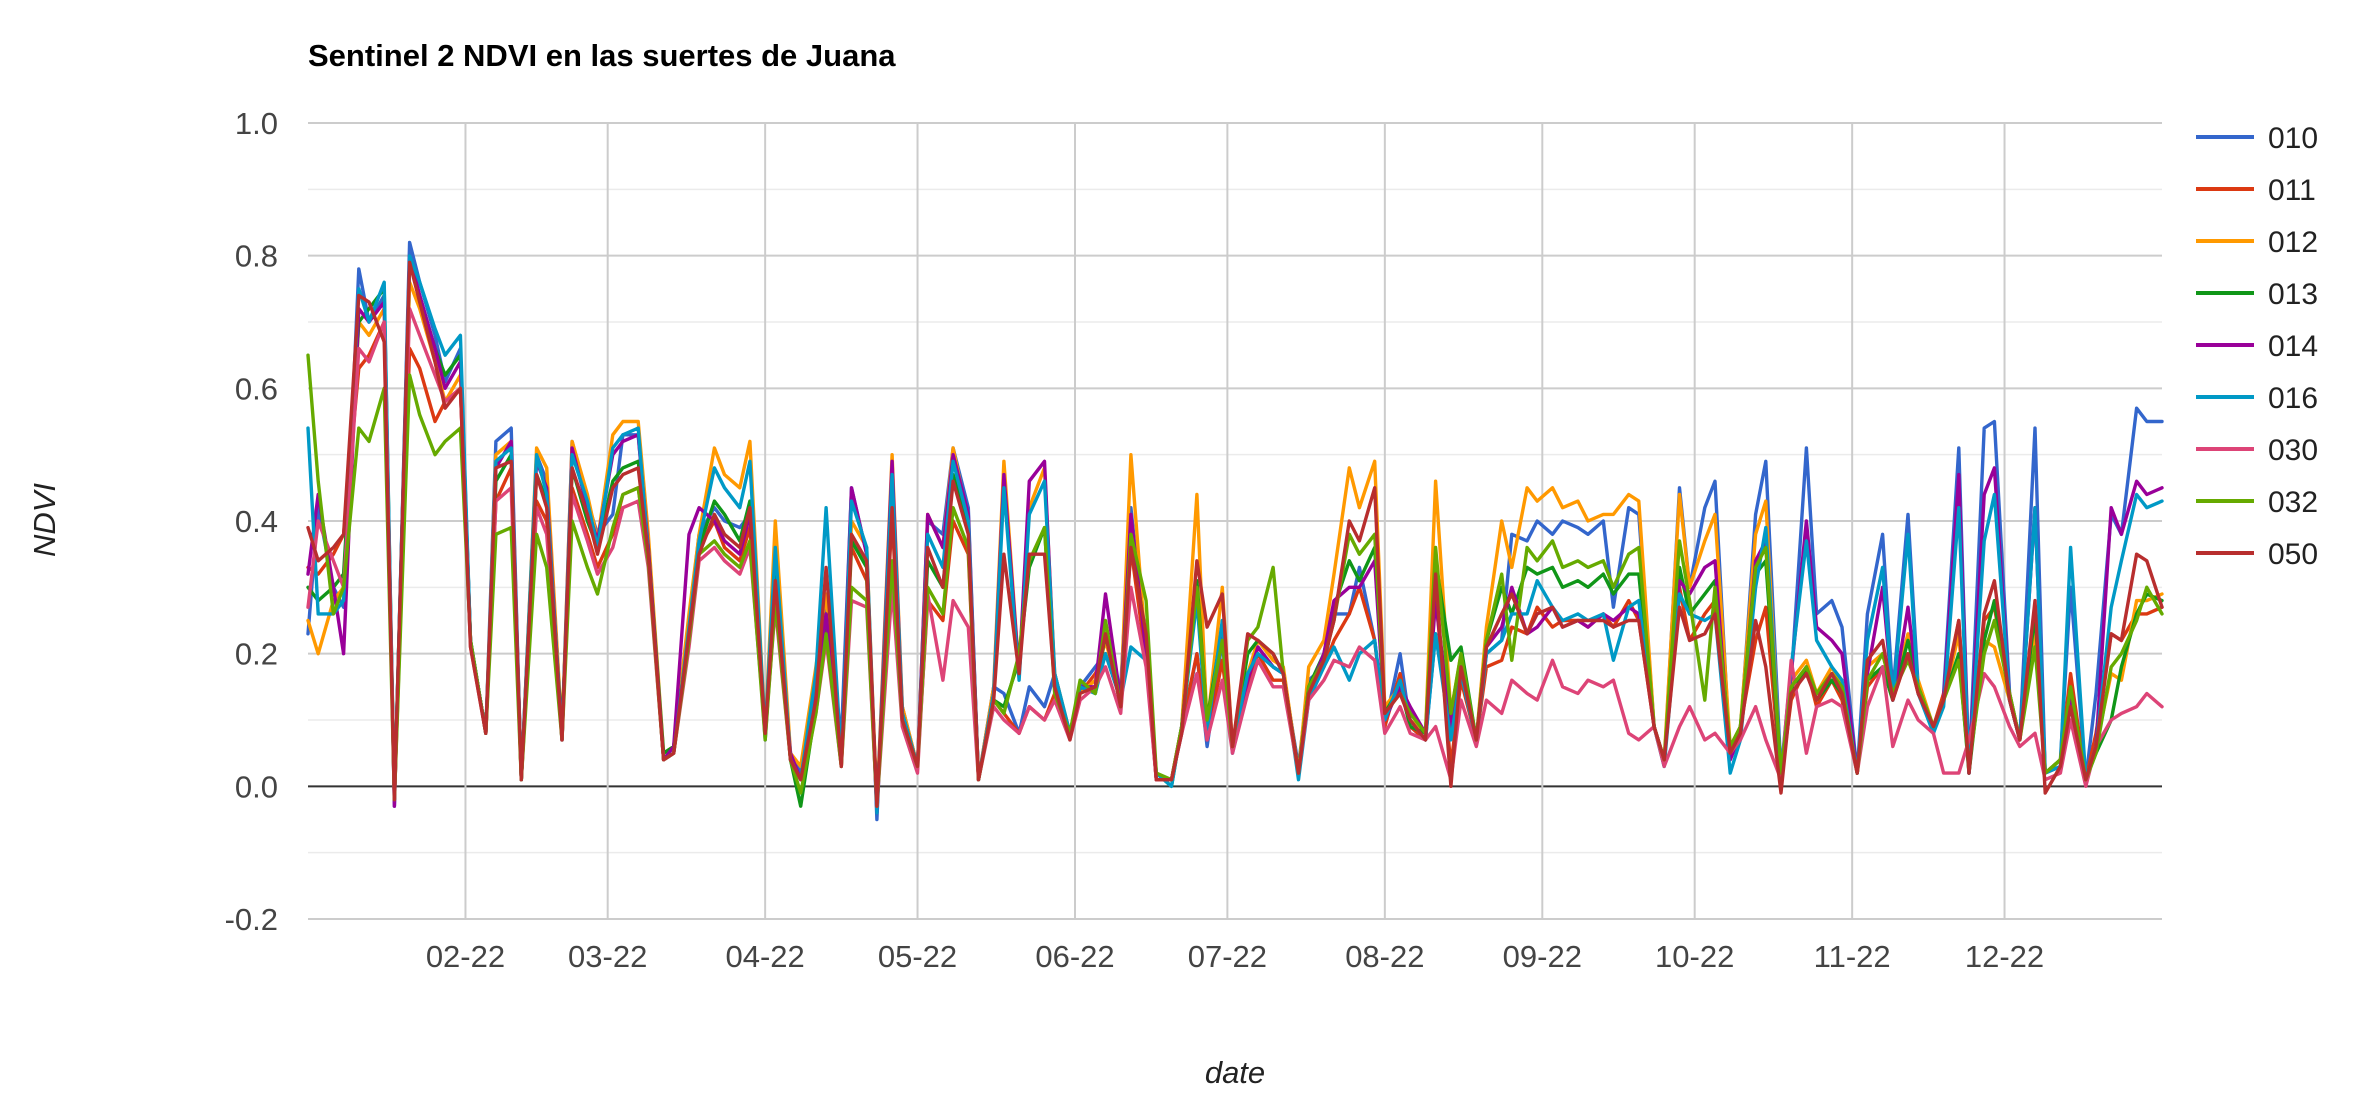 The width and height of the screenshot is (2360, 1110). I want to click on x-tick-label: 10-22, so click(1694, 956).